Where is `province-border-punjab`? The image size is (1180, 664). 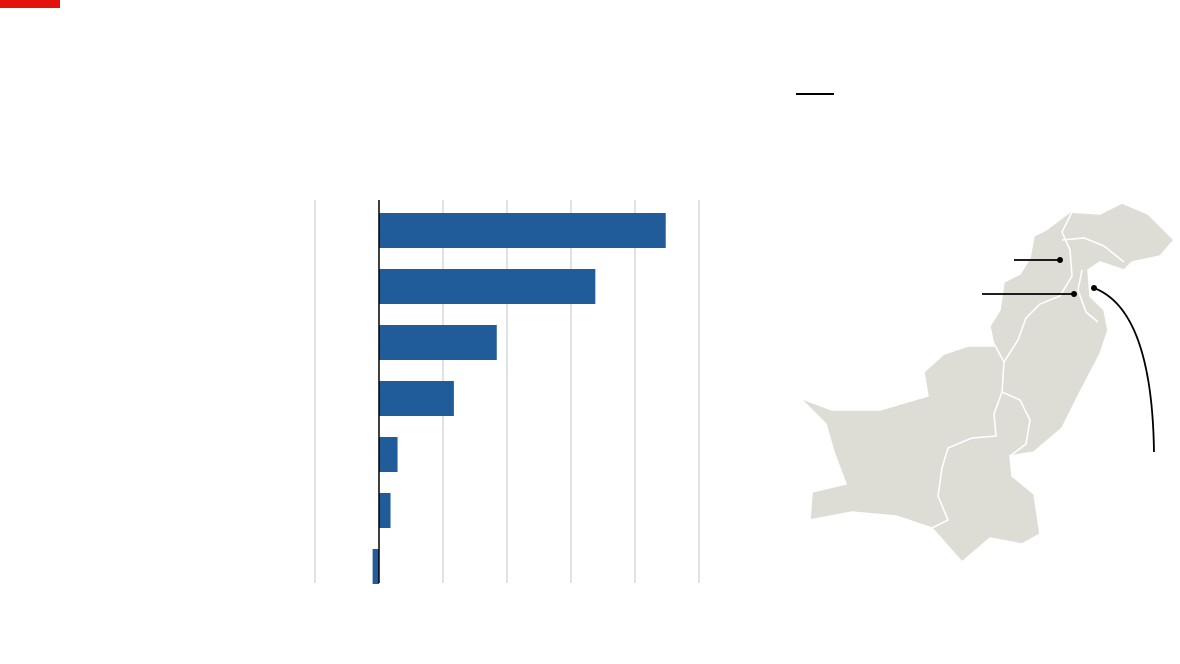 province-border-punjab is located at coordinates (1016, 424).